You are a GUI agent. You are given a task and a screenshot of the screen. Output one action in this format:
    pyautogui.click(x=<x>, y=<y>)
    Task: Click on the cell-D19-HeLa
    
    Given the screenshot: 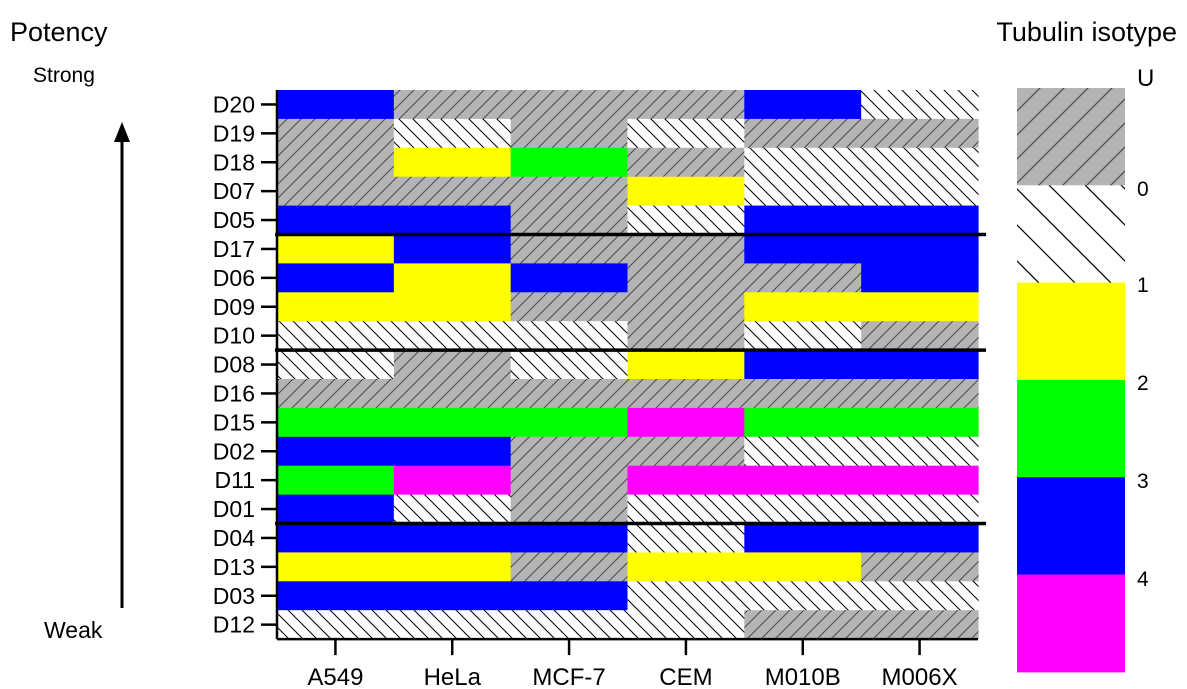 What is the action you would take?
    pyautogui.click(x=452, y=133)
    